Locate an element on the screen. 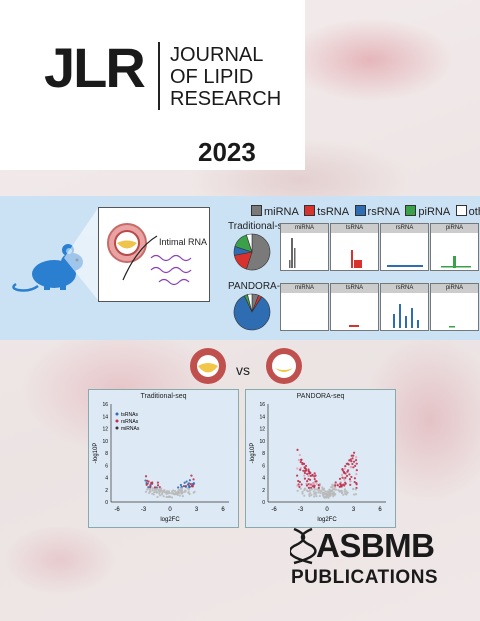  x-tick-label: 0 is located at coordinates (170, 510).